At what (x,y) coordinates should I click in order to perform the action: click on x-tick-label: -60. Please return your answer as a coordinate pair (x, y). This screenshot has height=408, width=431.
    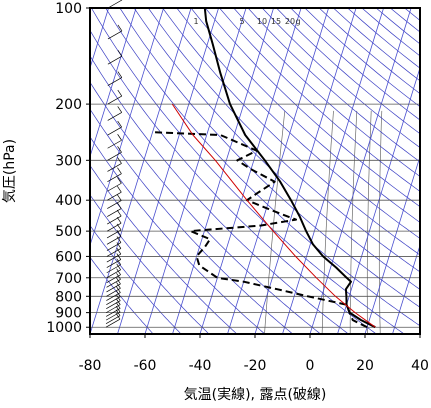
    Looking at the image, I should click on (145, 366).